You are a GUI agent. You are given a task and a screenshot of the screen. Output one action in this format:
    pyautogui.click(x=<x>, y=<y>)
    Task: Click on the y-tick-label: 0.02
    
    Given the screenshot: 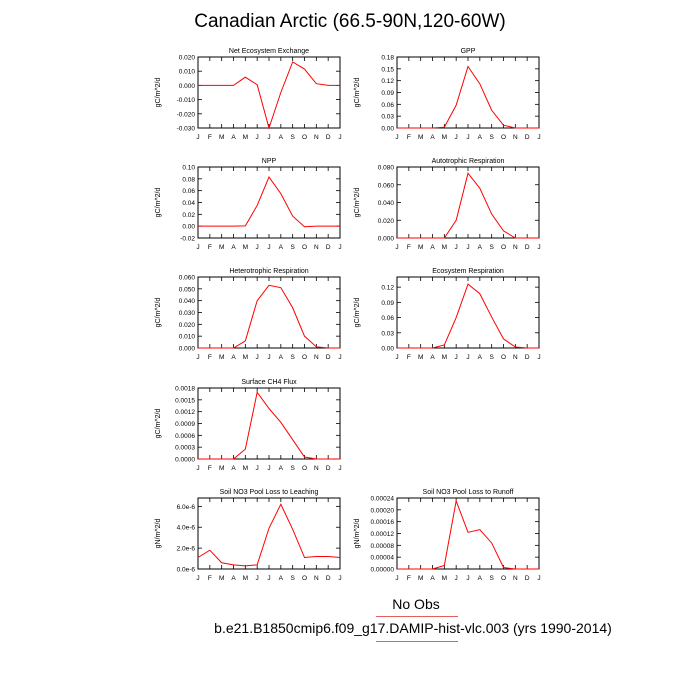 What is the action you would take?
    pyautogui.click(x=188, y=215)
    